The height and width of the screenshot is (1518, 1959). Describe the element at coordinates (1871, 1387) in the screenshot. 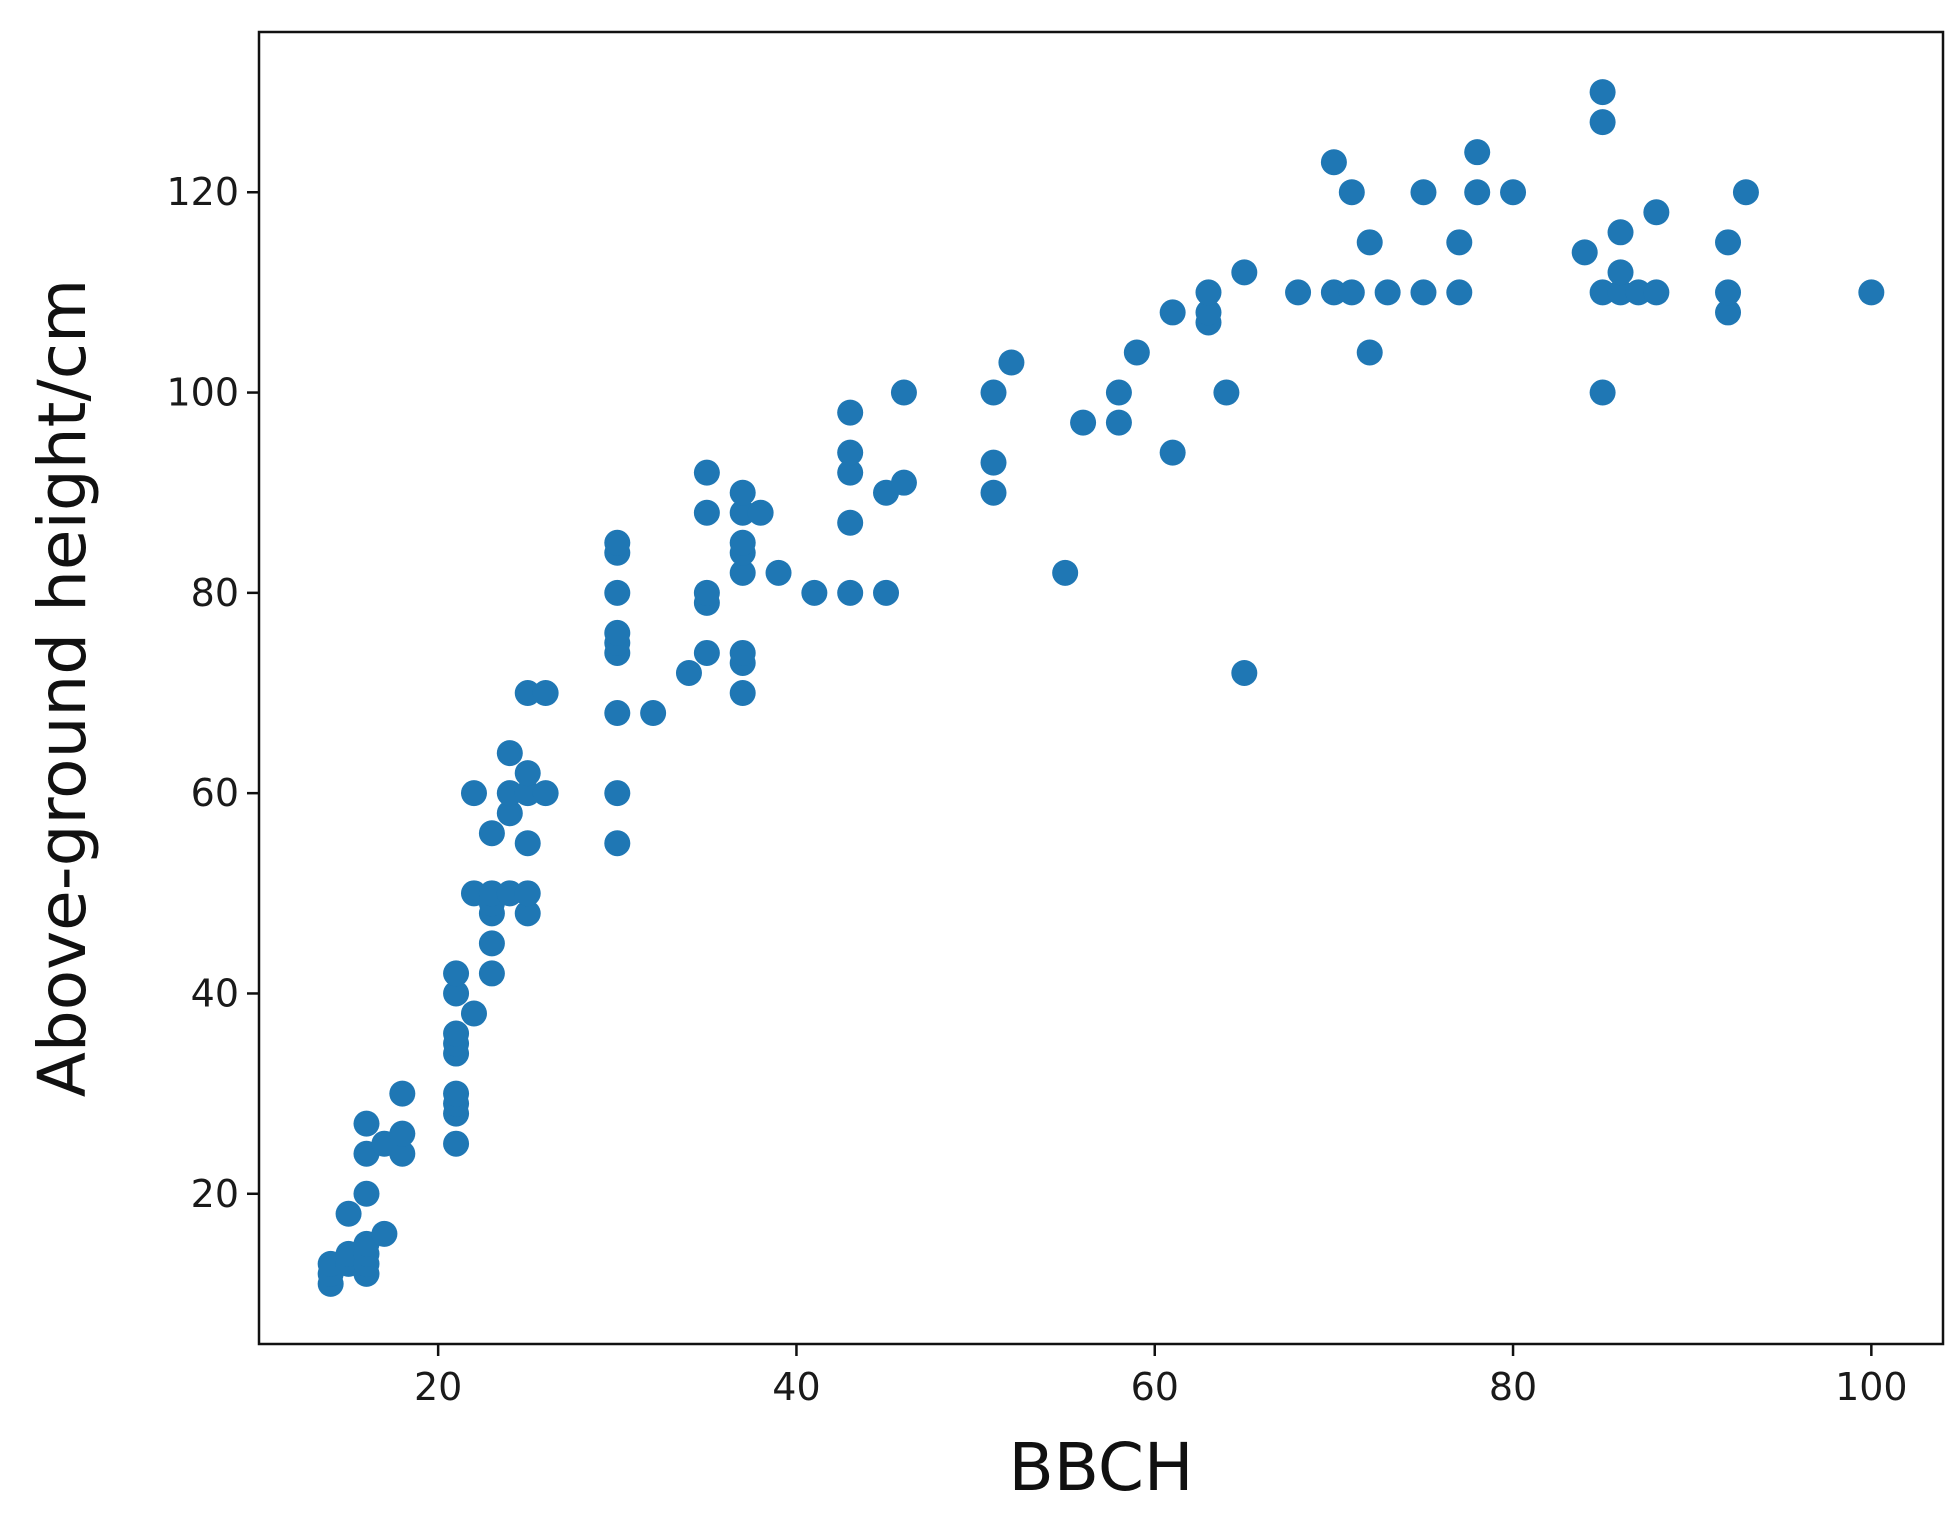

I see `x-tick-label: 100` at that location.